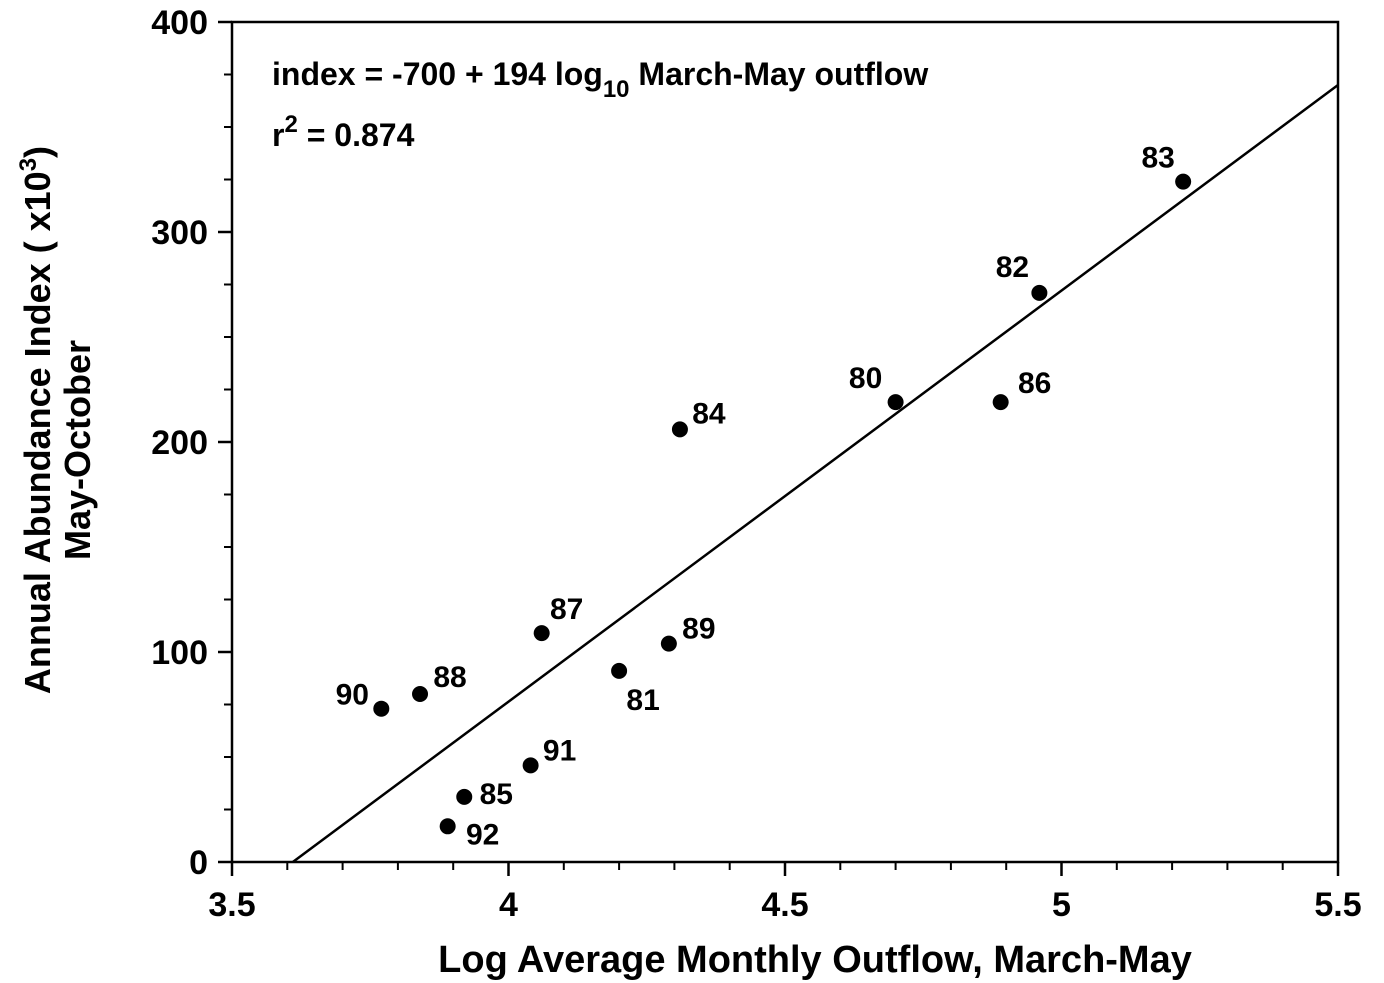 The height and width of the screenshot is (983, 1384). Describe the element at coordinates (784, 905) in the screenshot. I see `x-tick-label: 4.5` at that location.